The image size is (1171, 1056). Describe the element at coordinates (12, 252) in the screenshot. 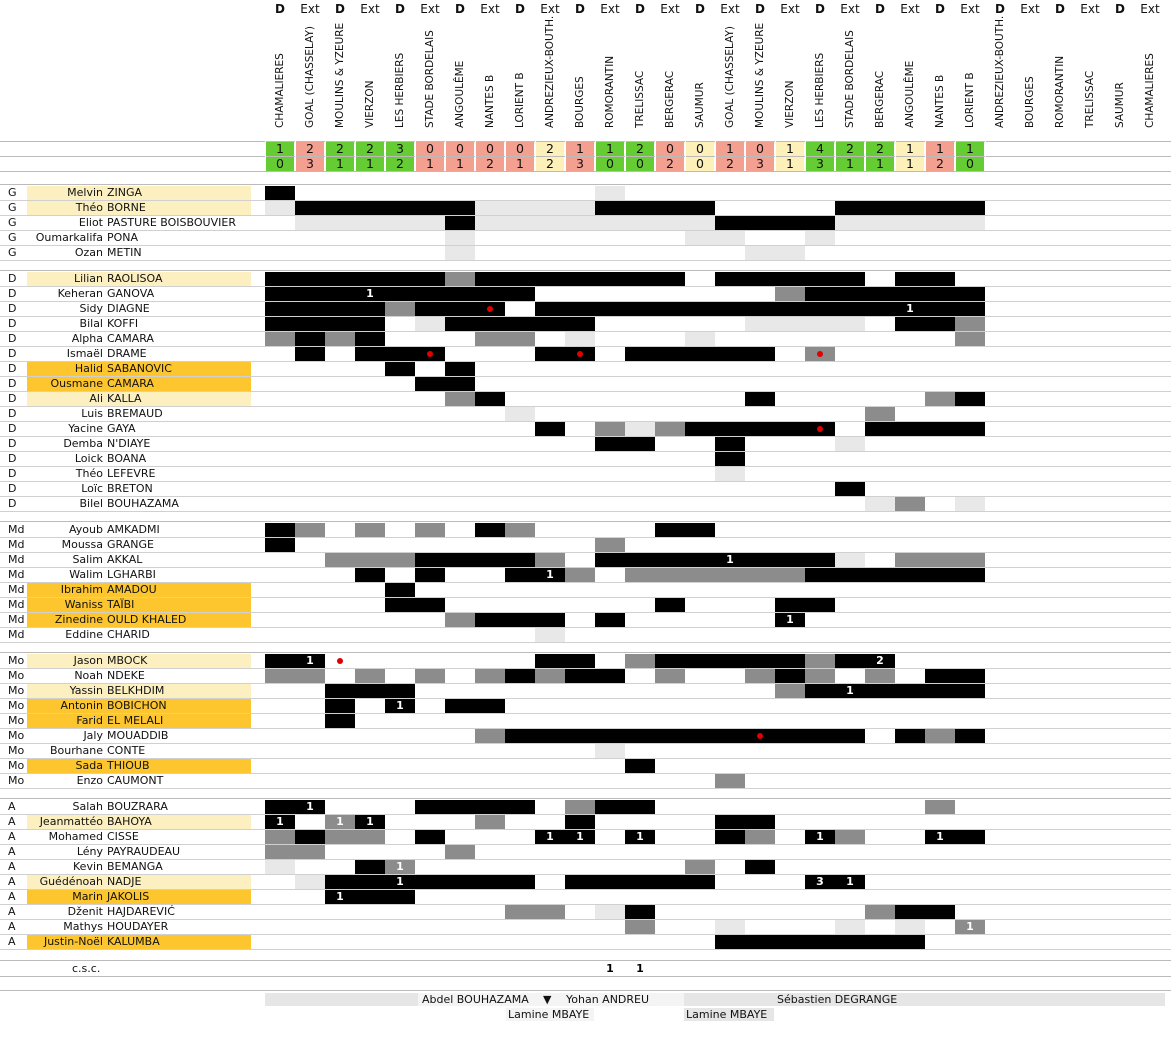

I see `player-position: G` at that location.